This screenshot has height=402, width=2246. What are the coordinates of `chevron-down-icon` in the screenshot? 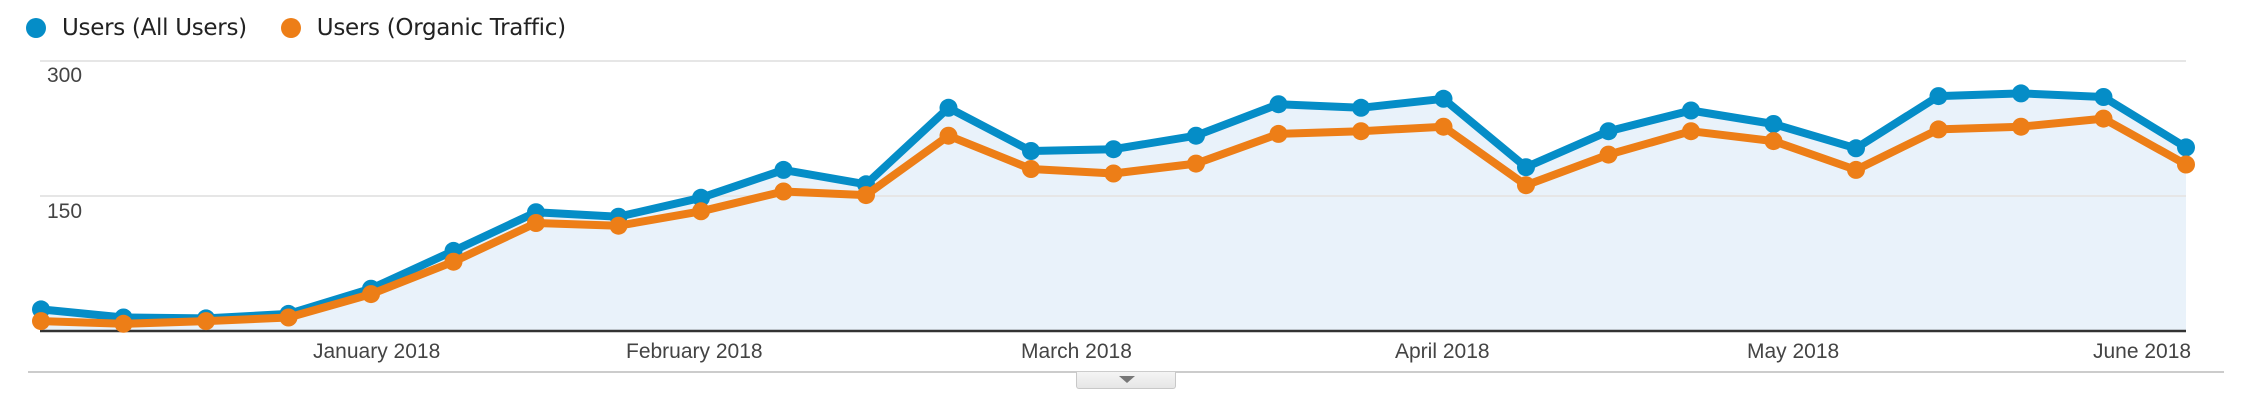 It's located at (1127, 379).